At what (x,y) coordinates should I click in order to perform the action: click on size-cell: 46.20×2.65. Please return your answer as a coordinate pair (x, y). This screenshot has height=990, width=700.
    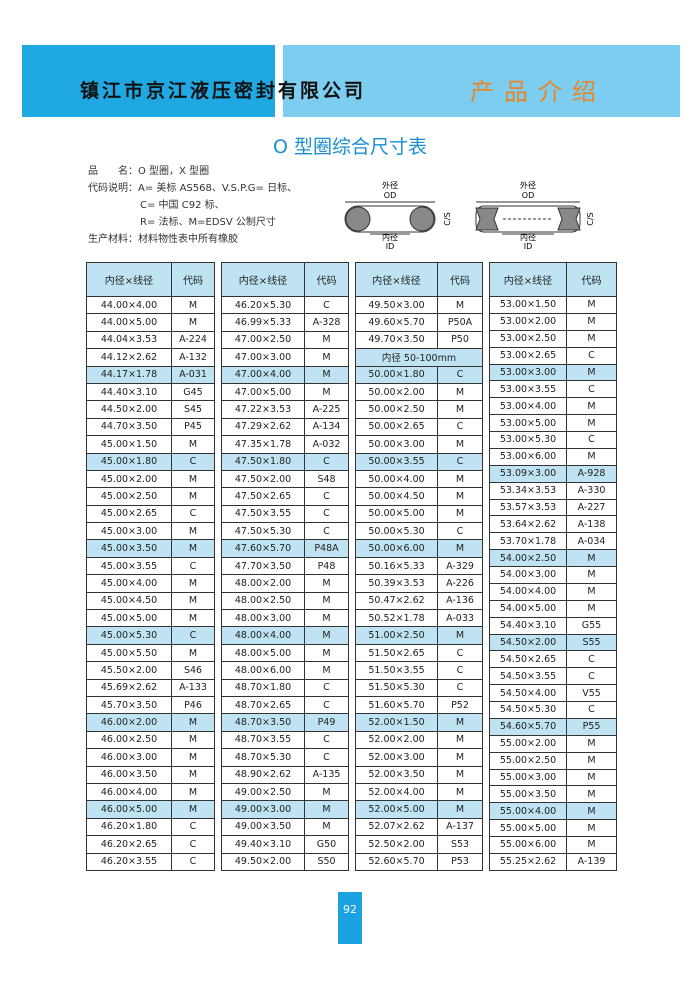
    Looking at the image, I should click on (129, 844).